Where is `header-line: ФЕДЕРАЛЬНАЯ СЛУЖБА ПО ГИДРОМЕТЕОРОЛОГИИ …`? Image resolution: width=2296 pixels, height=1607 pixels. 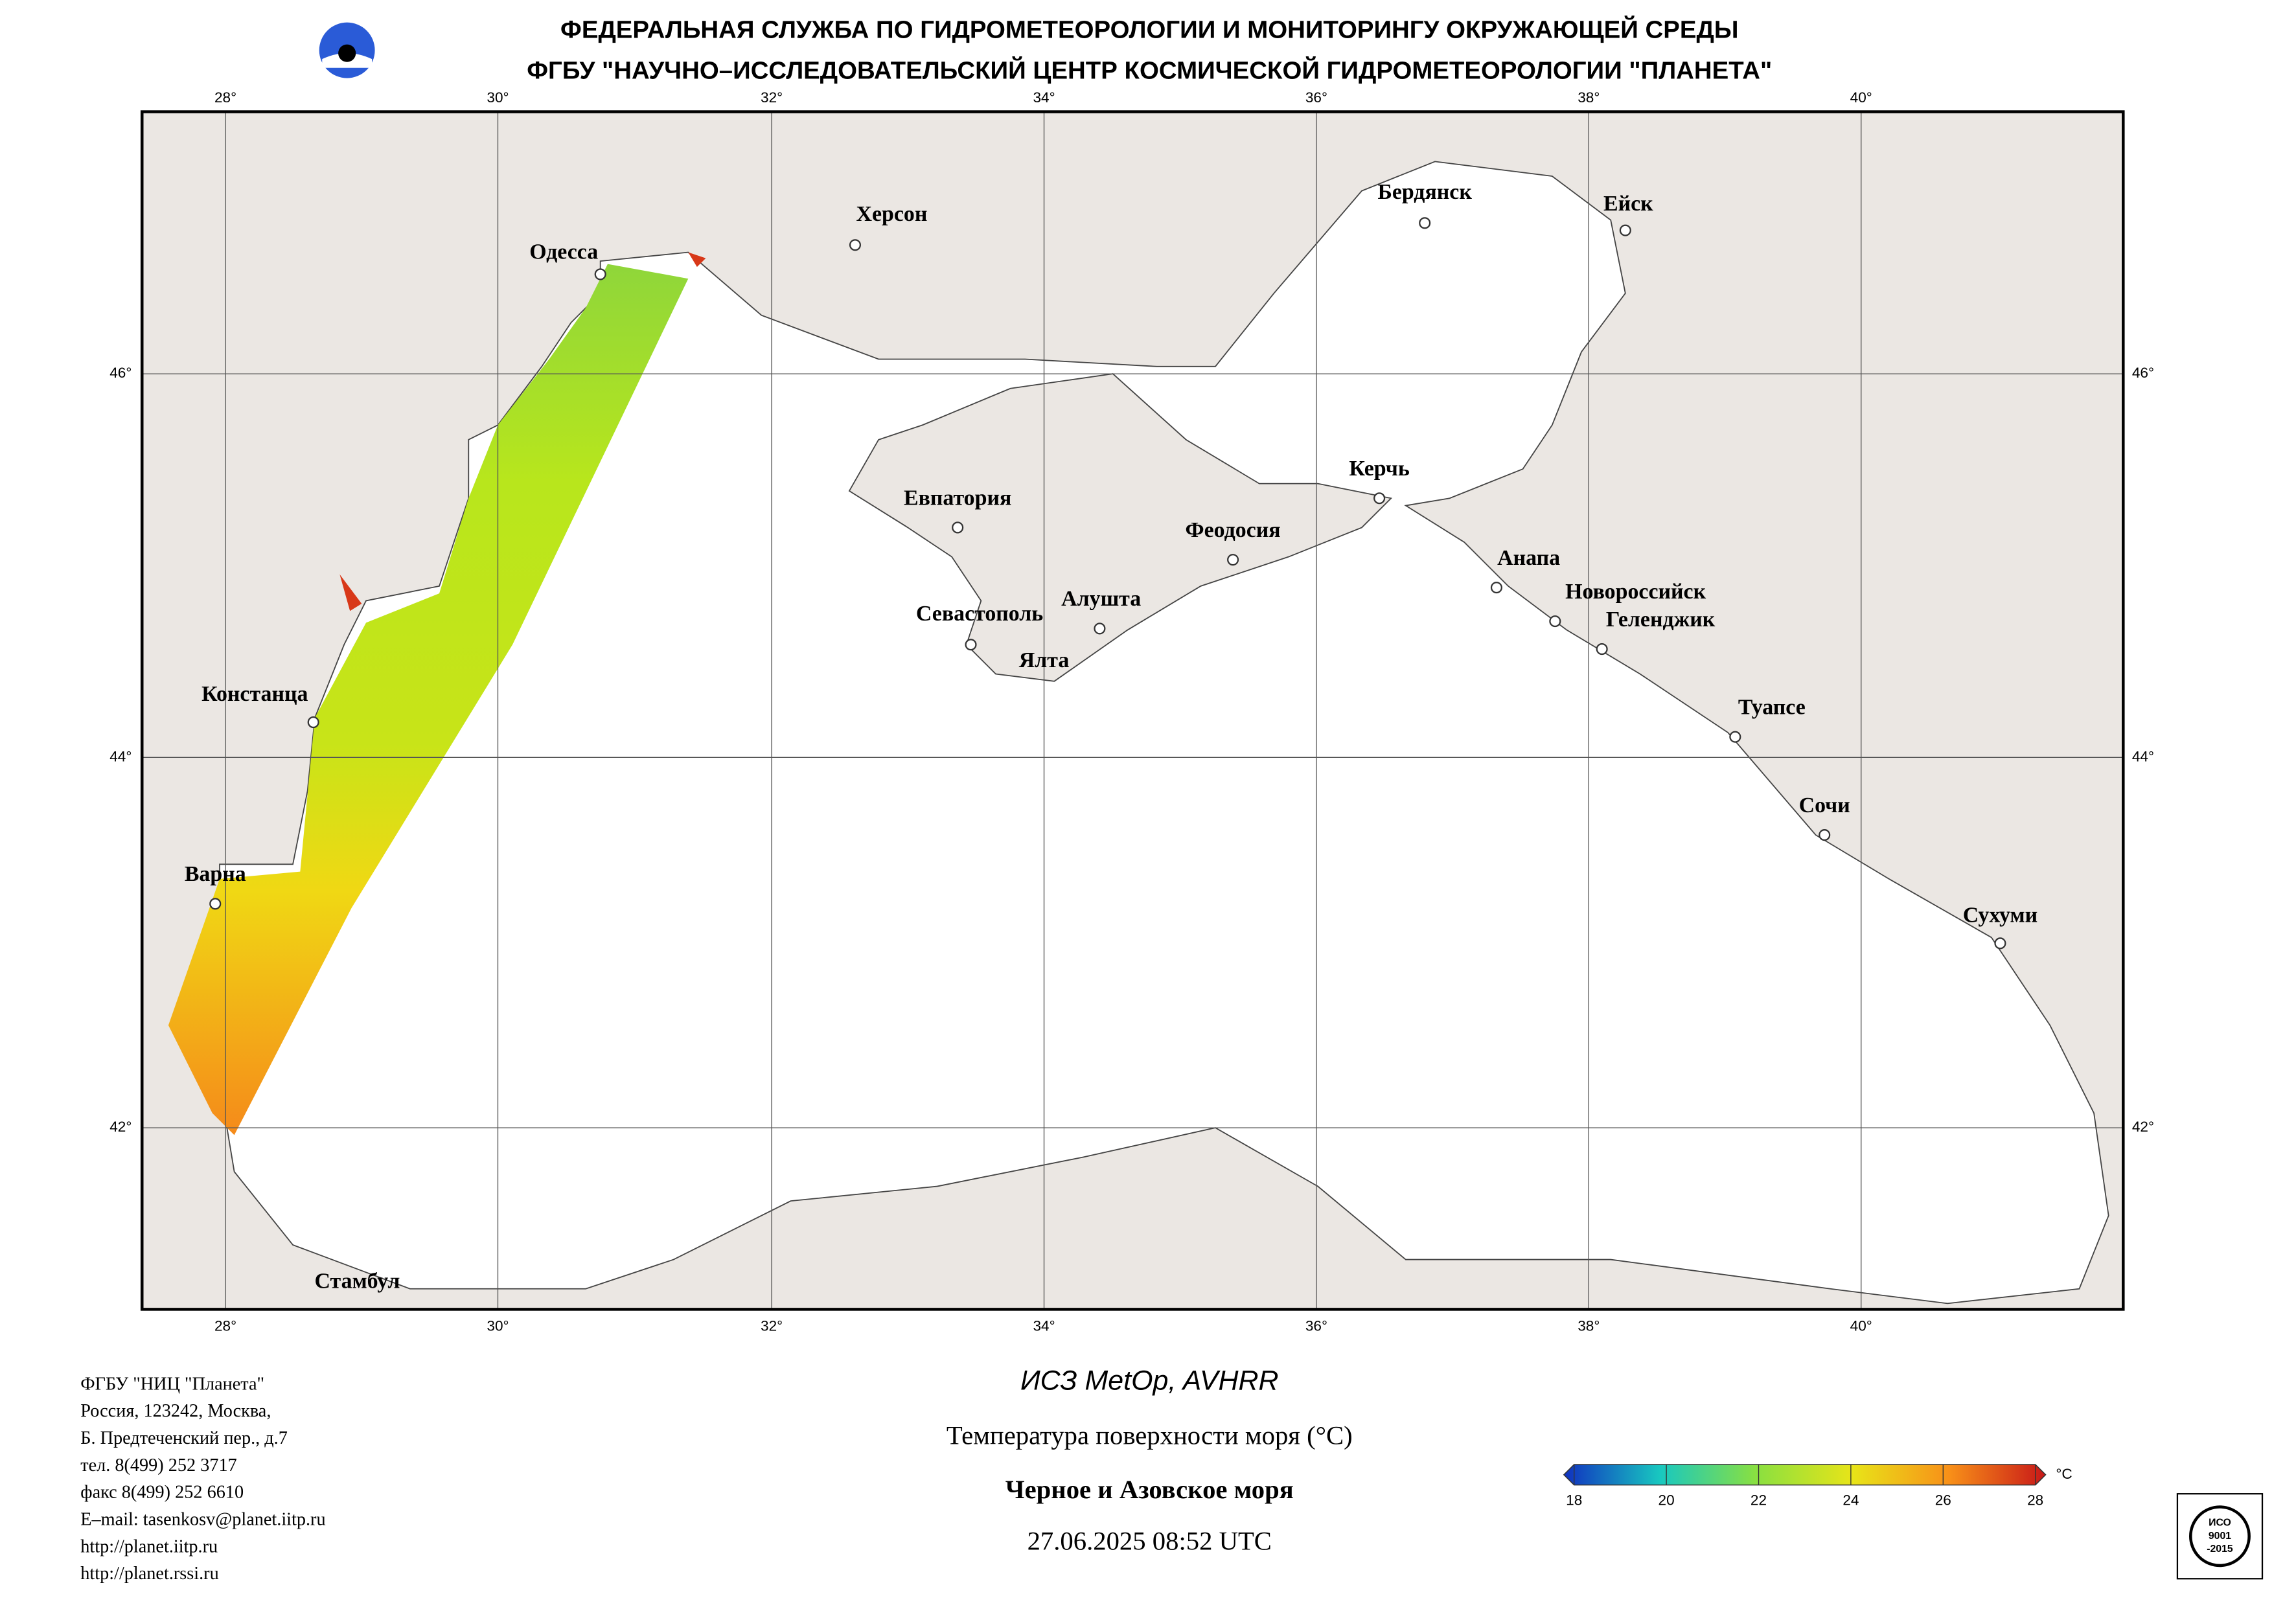
header-line: ФЕДЕРАЛЬНАЯ СЛУЖБА ПО ГИДРОМЕТЕОРОЛОГИИ … is located at coordinates (1149, 28).